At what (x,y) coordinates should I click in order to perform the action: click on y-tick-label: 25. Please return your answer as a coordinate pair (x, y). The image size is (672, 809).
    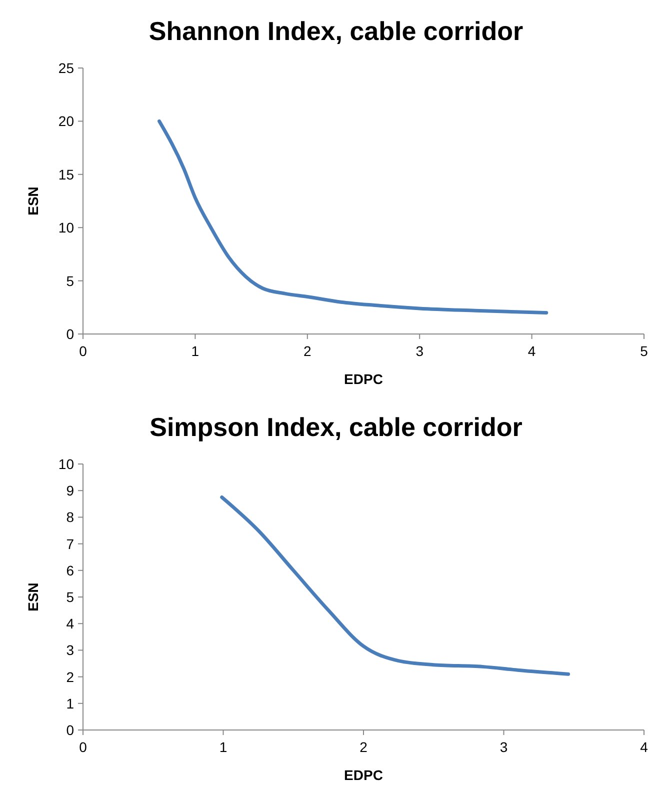
    Looking at the image, I should click on (66, 68).